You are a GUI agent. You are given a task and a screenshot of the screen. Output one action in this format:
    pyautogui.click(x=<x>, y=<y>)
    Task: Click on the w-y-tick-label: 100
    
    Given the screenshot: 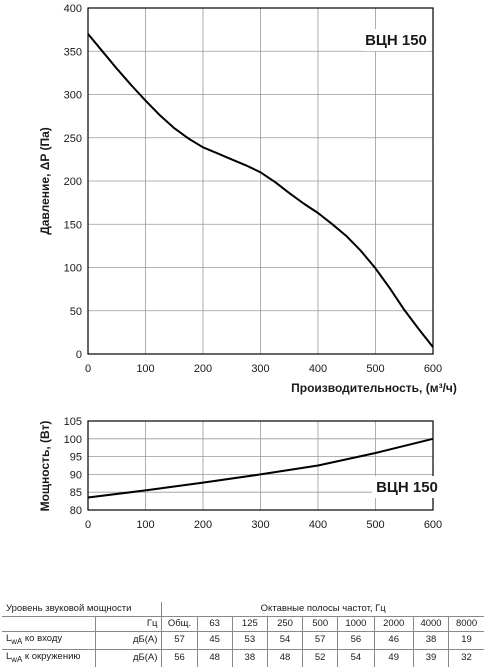 What is the action you would take?
    pyautogui.click(x=73, y=440)
    